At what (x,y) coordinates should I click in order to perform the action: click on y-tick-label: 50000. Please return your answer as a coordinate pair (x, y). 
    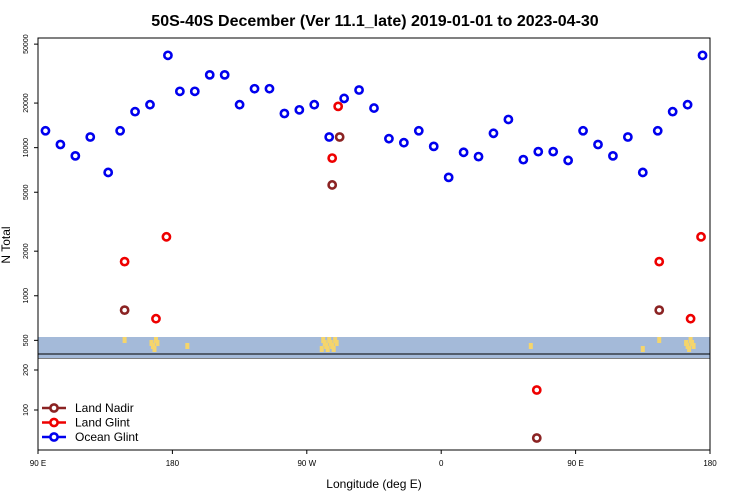
    Looking at the image, I should click on (26, 44).